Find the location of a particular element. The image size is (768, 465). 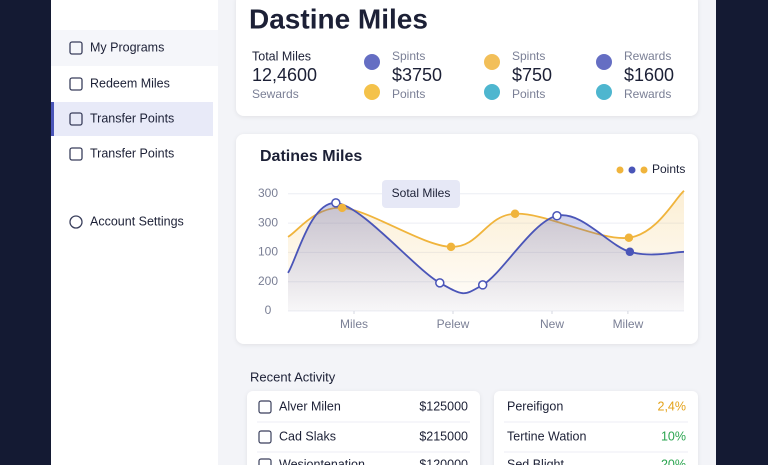

y-tick-label: 100 is located at coordinates (268, 252).